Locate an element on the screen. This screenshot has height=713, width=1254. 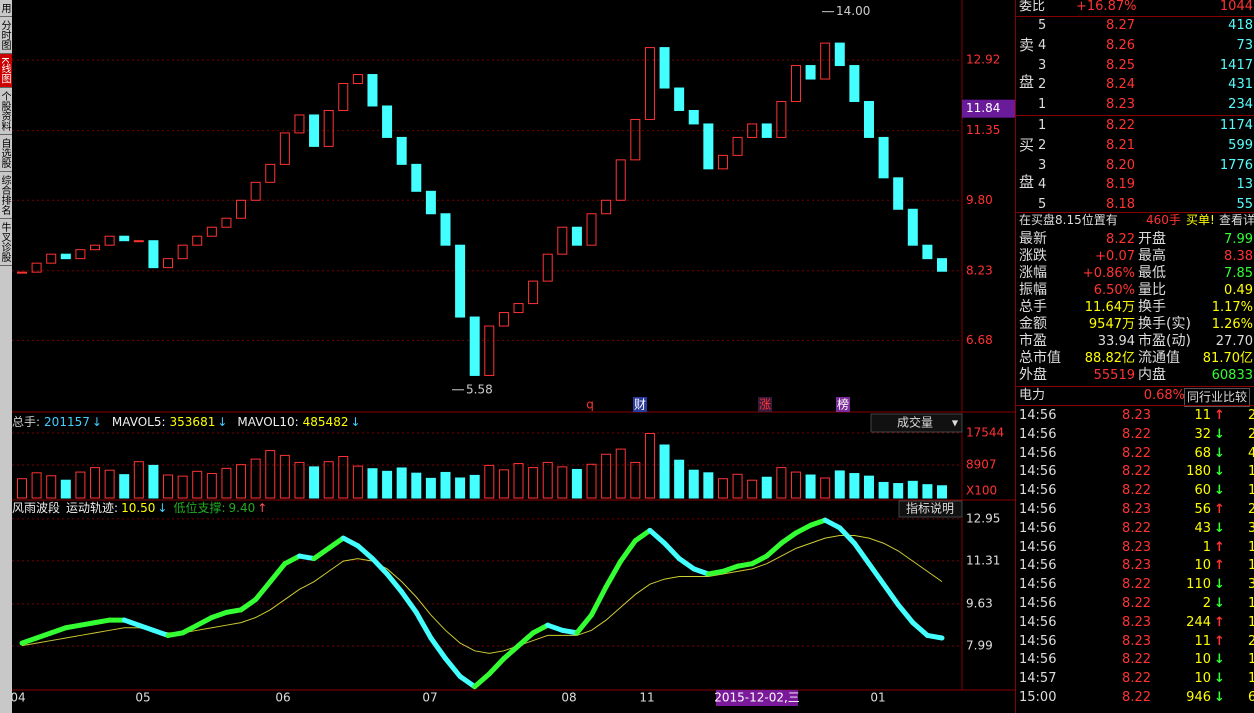
notice-text: 在买盘8.15位置有 is located at coordinates (1068, 220).